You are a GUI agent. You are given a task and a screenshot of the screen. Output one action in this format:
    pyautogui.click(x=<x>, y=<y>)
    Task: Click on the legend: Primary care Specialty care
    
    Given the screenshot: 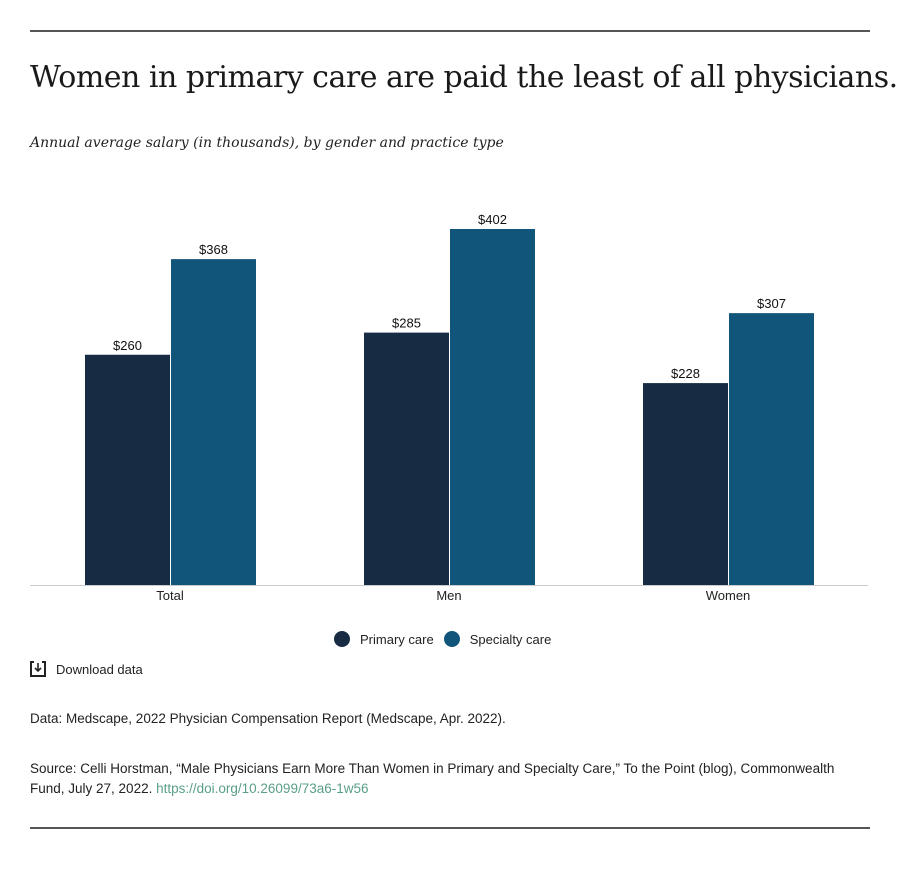 What is the action you would take?
    pyautogui.click(x=442, y=639)
    